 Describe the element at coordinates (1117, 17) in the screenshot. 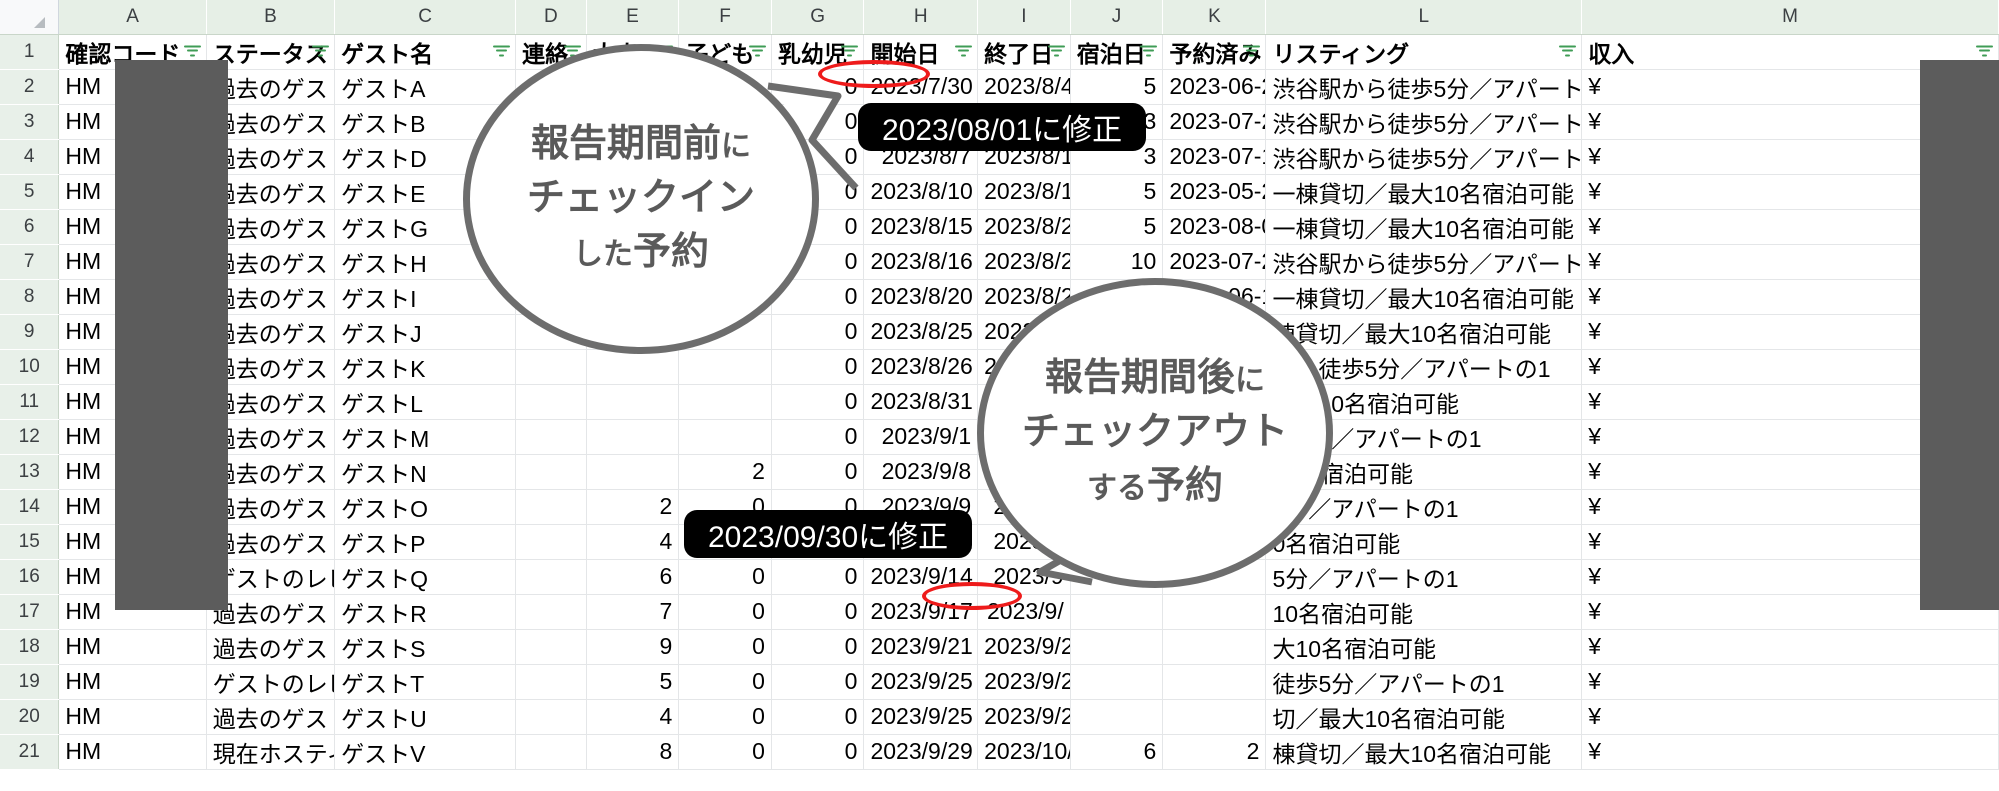

I see `column-letter-j: J` at that location.